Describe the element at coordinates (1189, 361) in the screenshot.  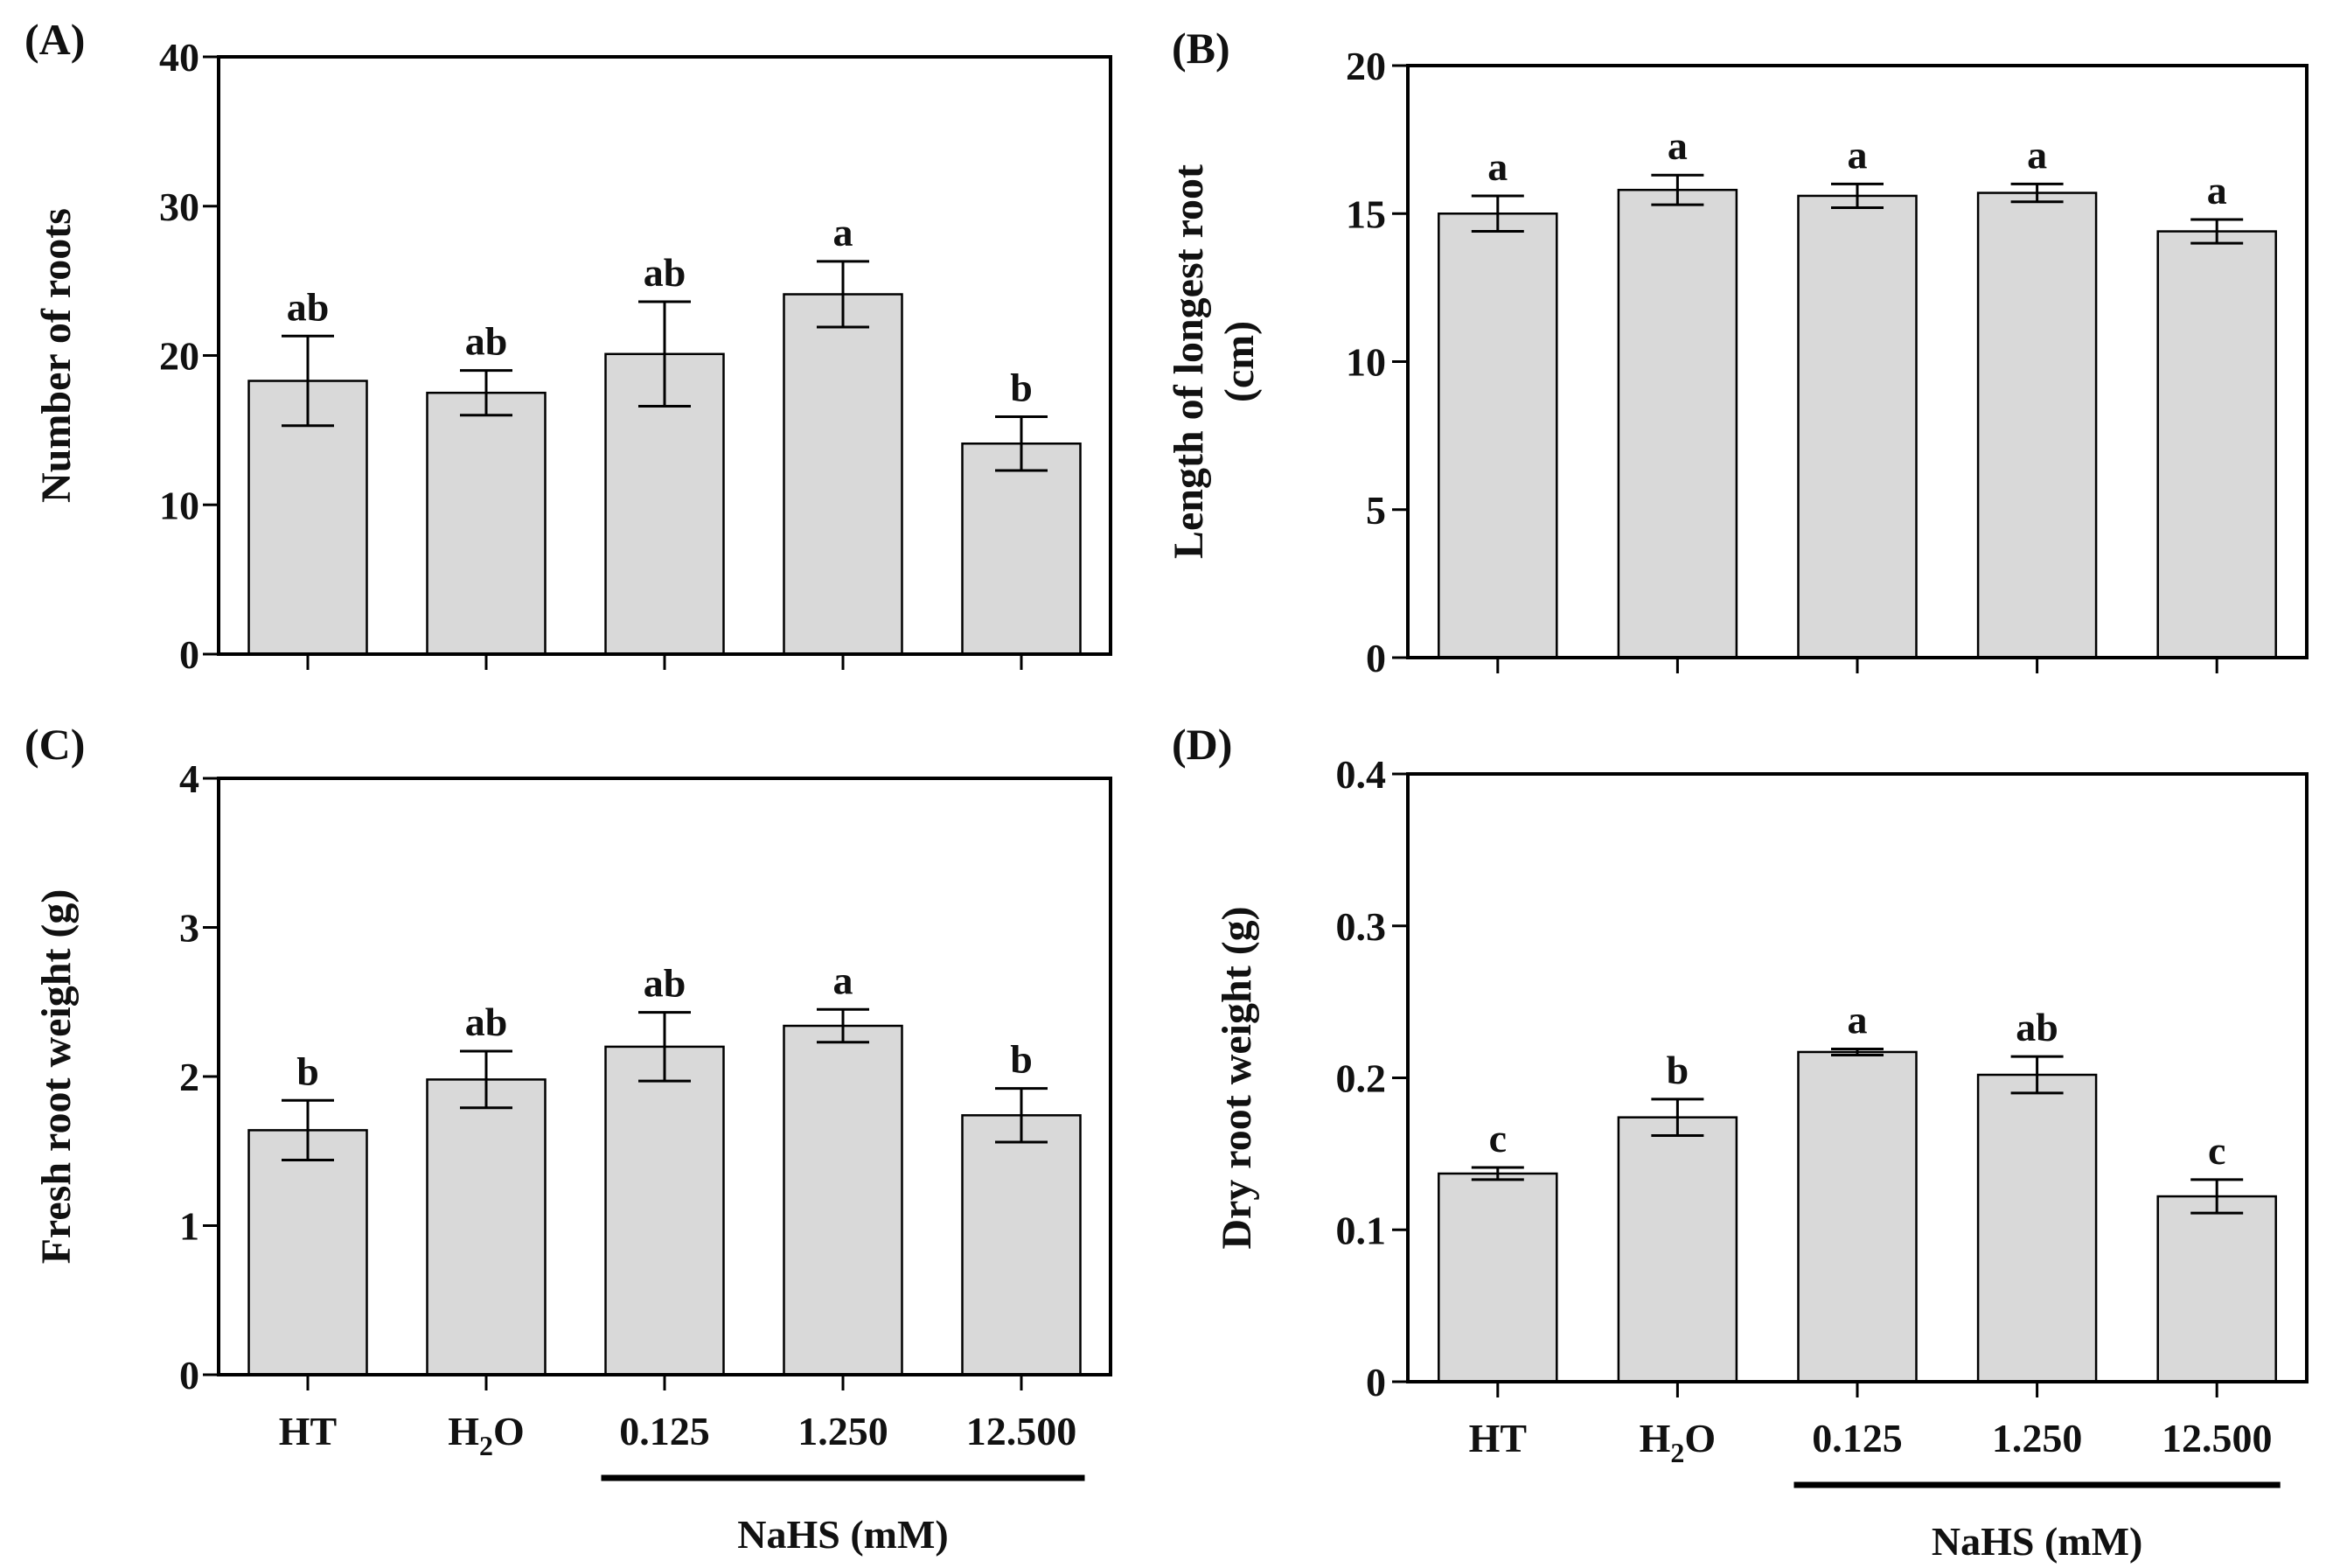
I see `y-axis-label: Length of longest root` at that location.